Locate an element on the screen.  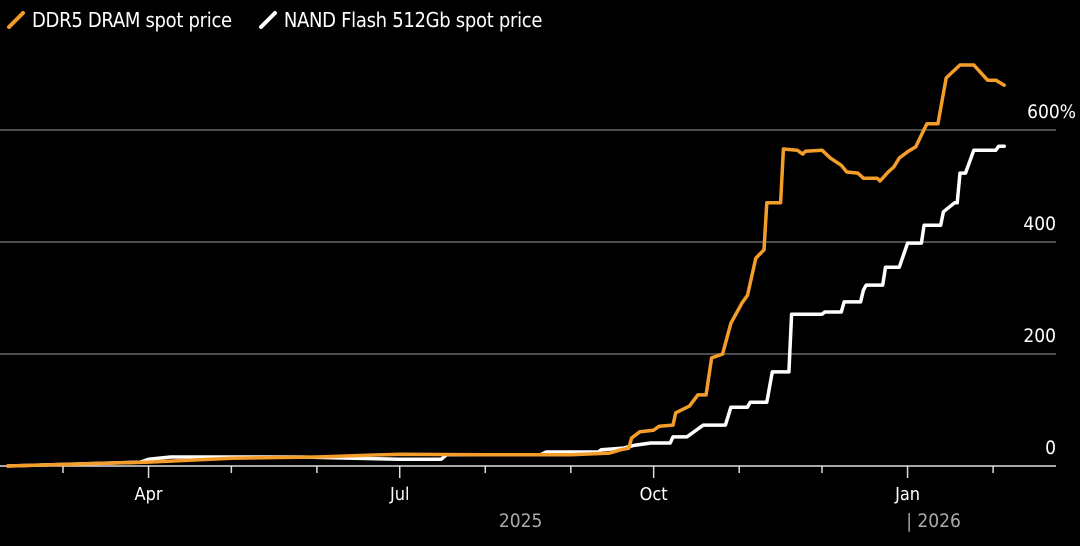
legend-item-ddr5: DDR5 DRAM spot price is located at coordinates (119, 20).